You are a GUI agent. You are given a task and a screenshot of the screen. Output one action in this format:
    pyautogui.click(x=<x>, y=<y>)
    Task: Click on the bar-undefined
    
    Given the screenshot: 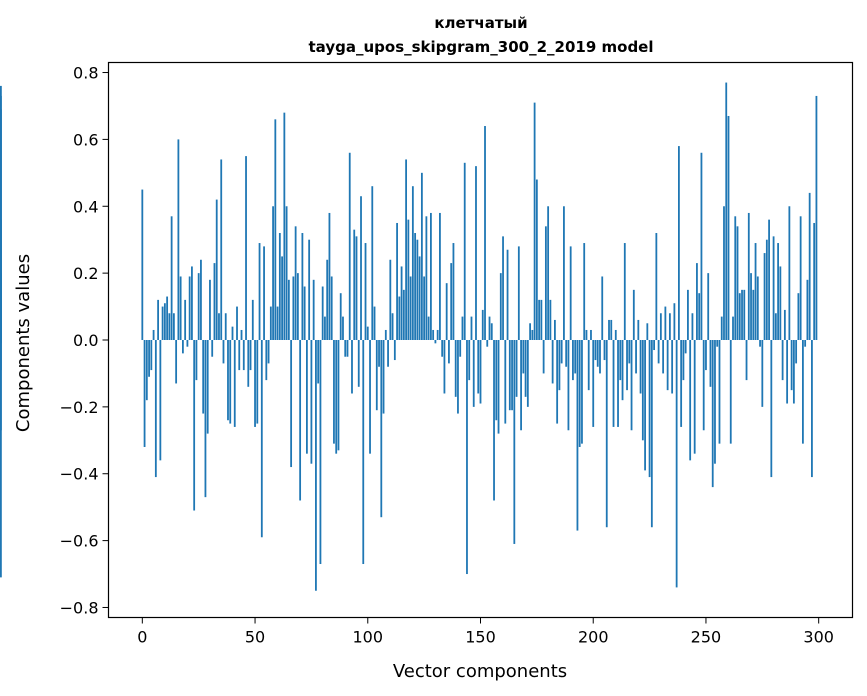 What is the action you would take?
    pyautogui.click(x=1, y=459)
    